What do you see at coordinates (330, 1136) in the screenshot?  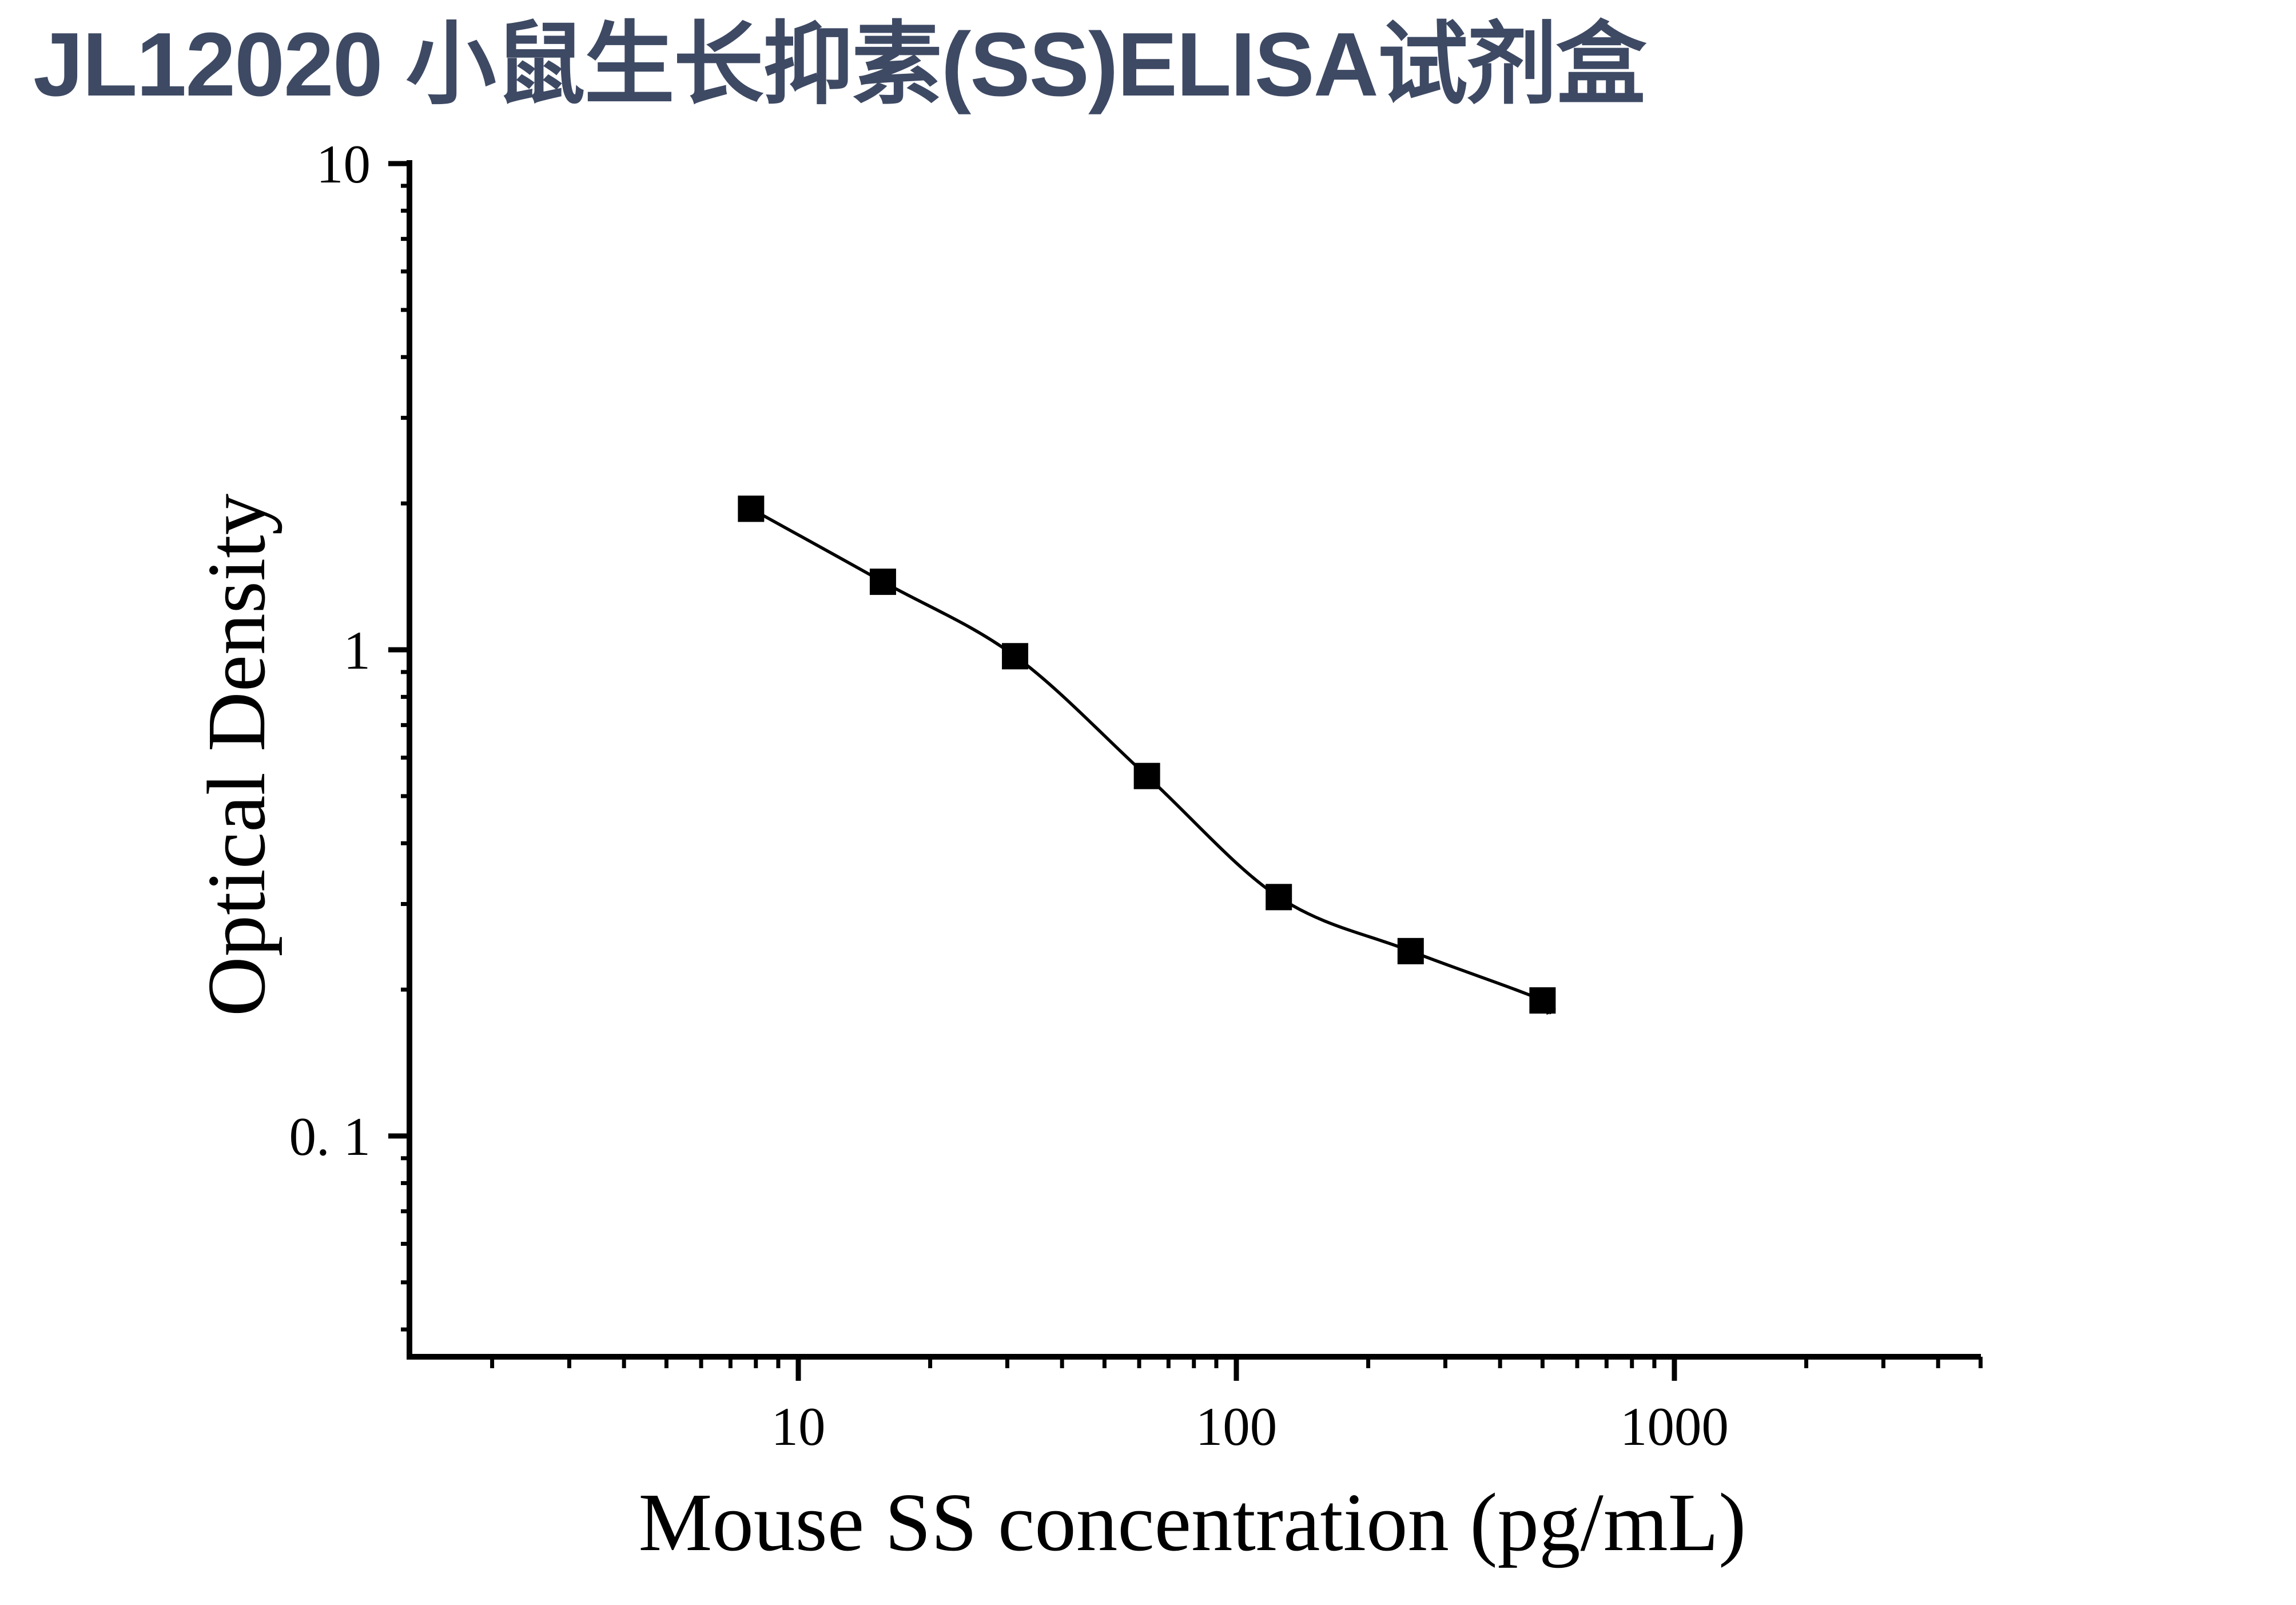 I see `y-axis-tick-label: 0. 1` at bounding box center [330, 1136].